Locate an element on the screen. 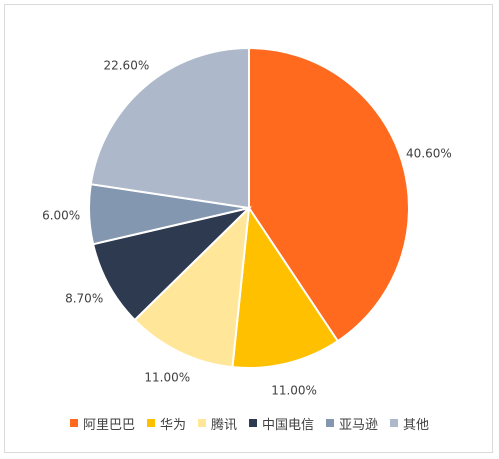 Image resolution: width=499 pixels, height=459 pixels. legend-label-5: 其他 is located at coordinates (416, 425).